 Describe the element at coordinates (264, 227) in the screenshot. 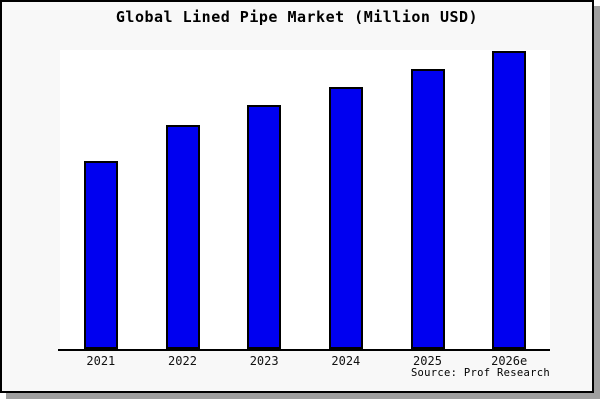

I see `bar-2023` at that location.